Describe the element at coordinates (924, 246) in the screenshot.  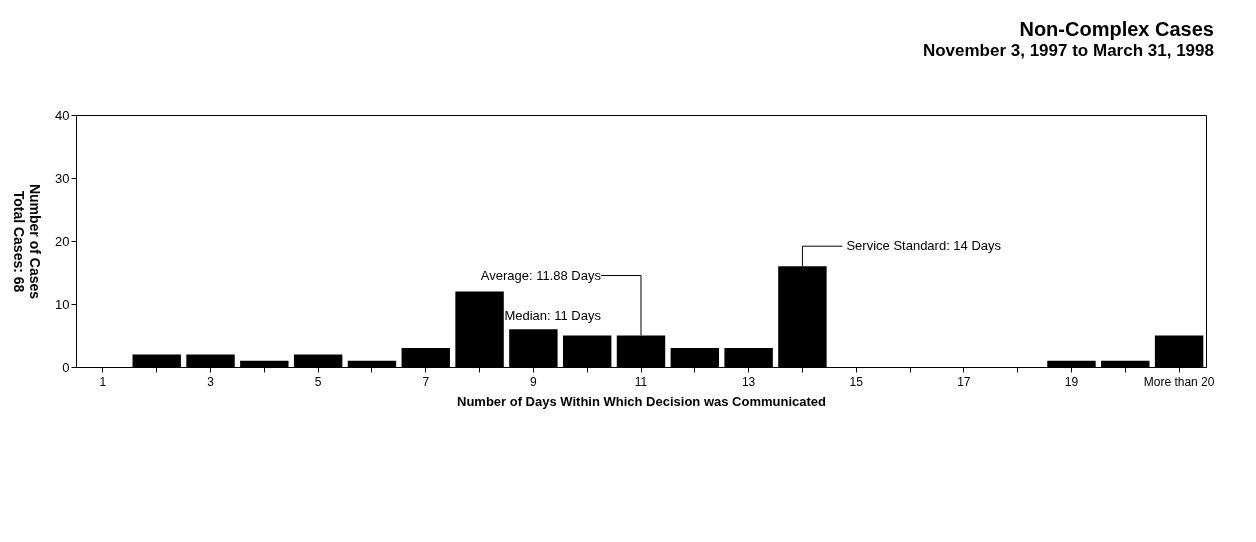
I see `annotation: Service Standard: 14 Days` at that location.